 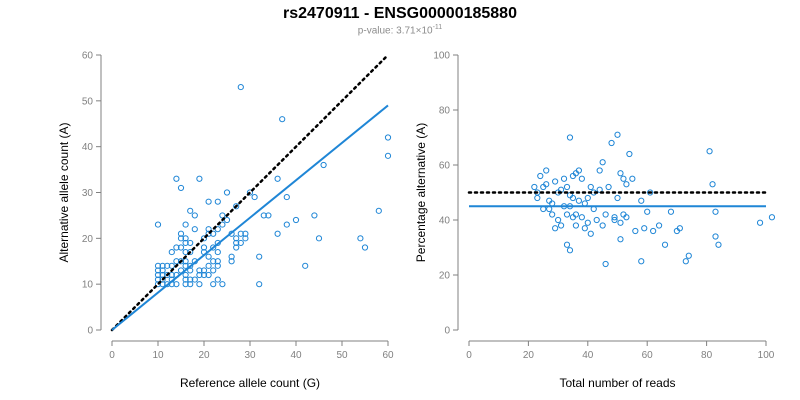 What do you see at coordinates (421, 192) in the screenshot?
I see `y-axis-label: Percentage alternative (A)` at bounding box center [421, 192].